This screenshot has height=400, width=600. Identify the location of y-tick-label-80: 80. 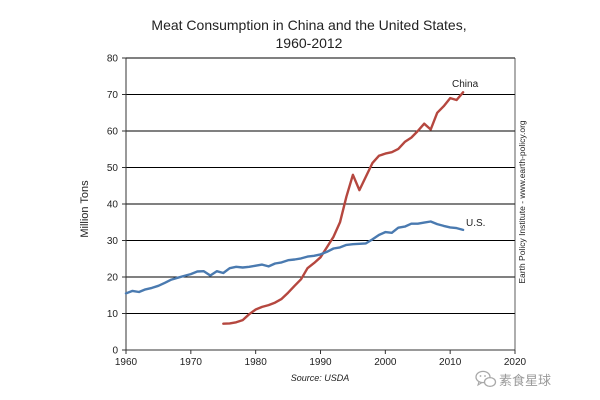
(113, 59).